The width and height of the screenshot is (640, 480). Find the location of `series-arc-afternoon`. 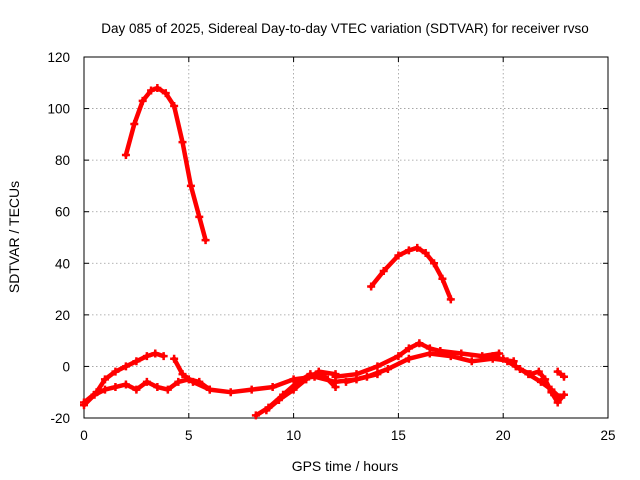

series-arc-afternoon is located at coordinates (417, 360).